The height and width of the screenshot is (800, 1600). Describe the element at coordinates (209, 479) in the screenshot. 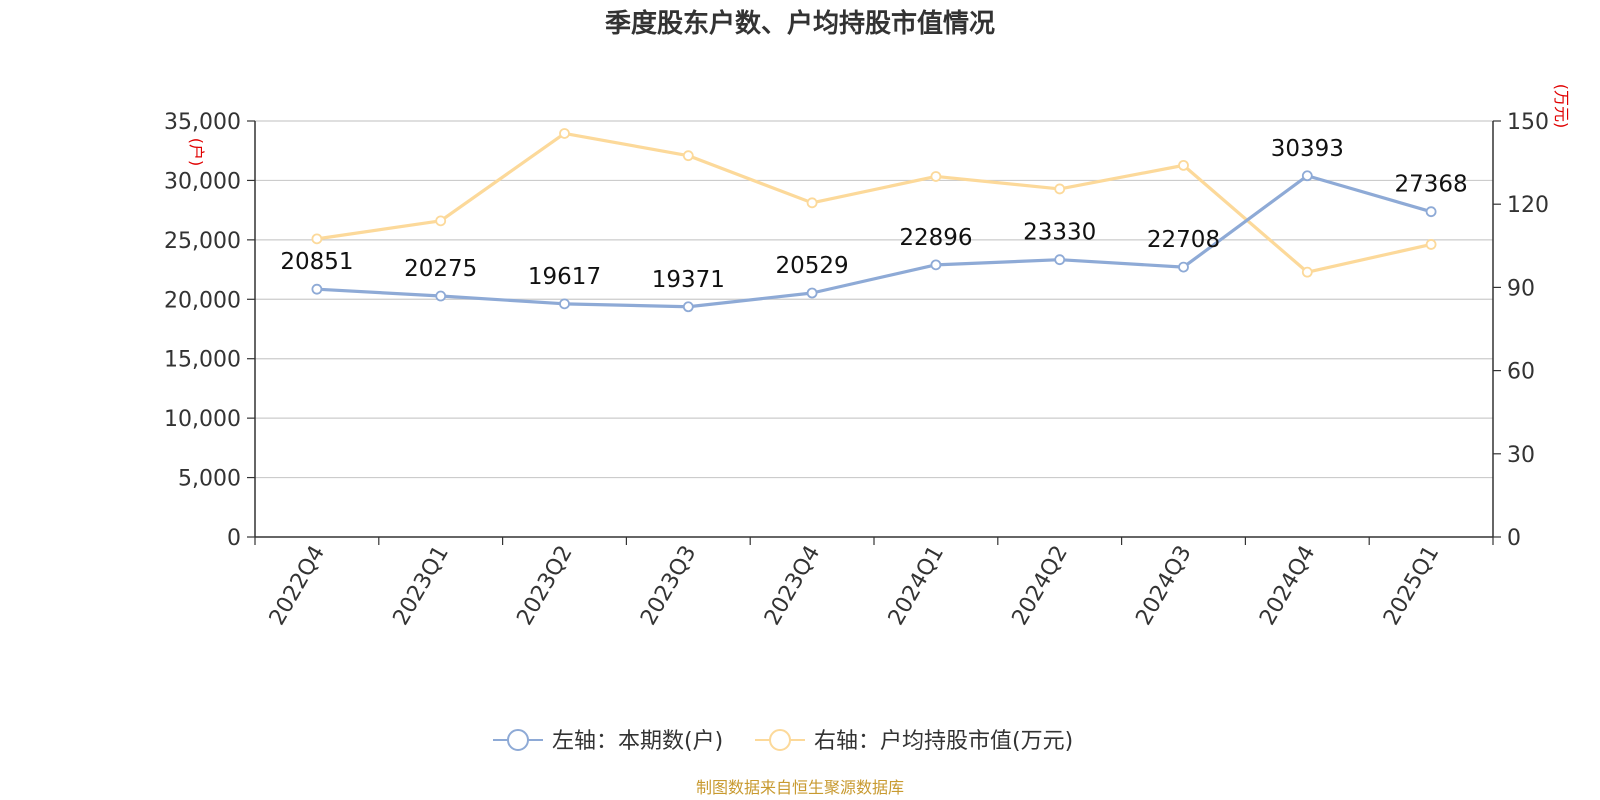

I see `left-tick-label: 5,000` at that location.